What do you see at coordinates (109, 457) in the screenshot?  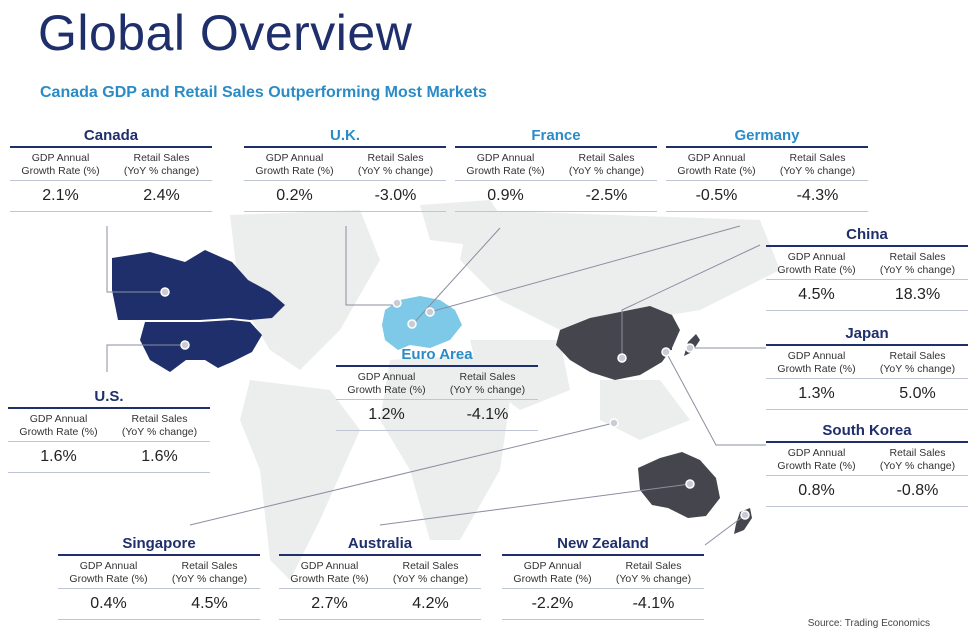 I see `values-row: 1.6% 1.6%` at bounding box center [109, 457].